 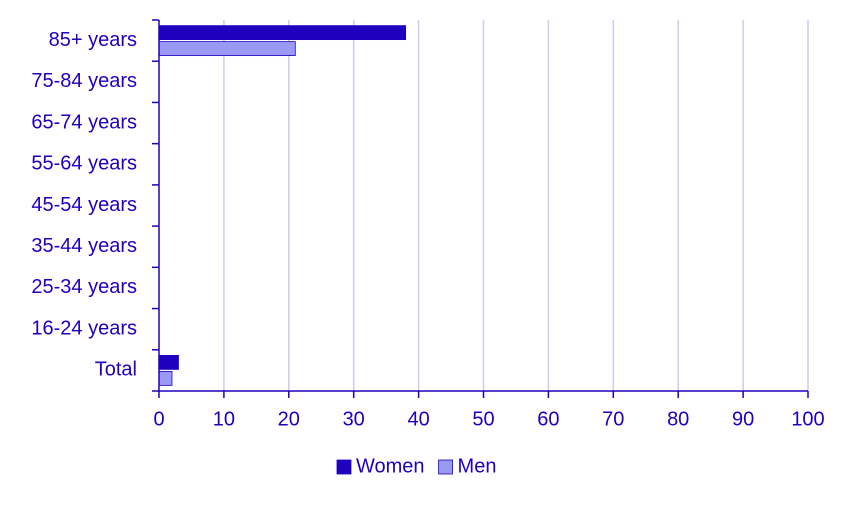 What do you see at coordinates (613, 419) in the screenshot?
I see `x-tick-label: 70` at bounding box center [613, 419].